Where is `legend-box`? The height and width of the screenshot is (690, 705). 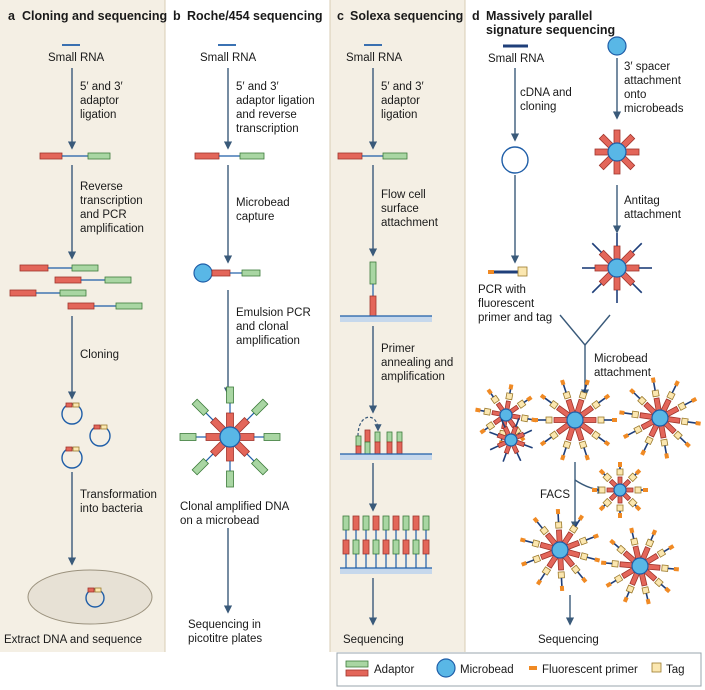 legend-box is located at coordinates (519, 669).